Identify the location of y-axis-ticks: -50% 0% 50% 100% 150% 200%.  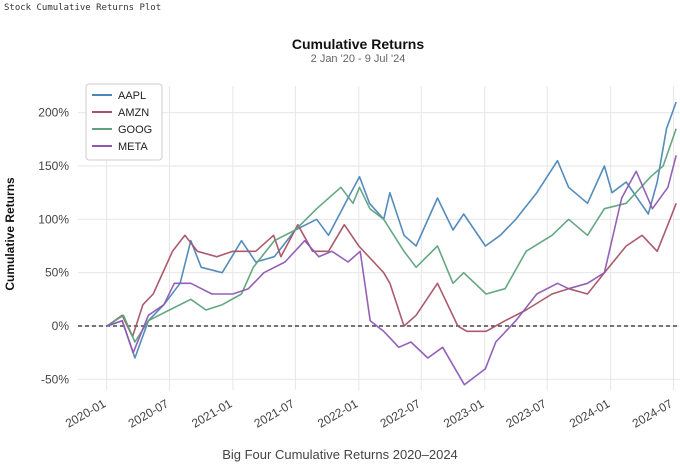
(53, 246).